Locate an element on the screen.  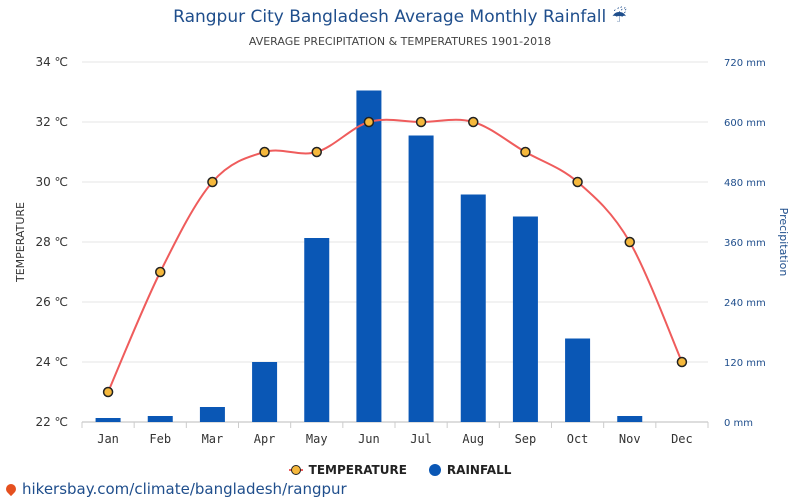
x-tick-label: Jun is located at coordinates (369, 439).